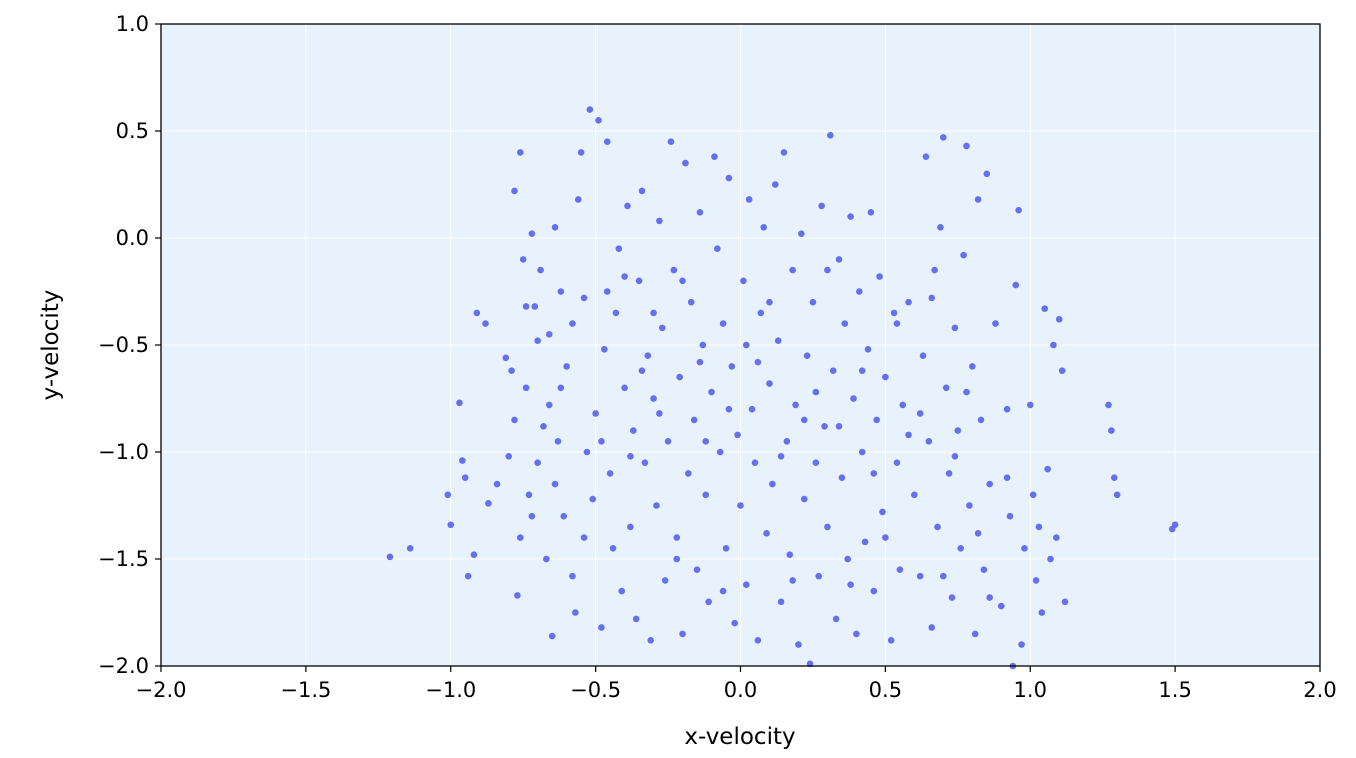 Image resolution: width=1356 pixels, height=758 pixels. I want to click on x-tick-label: 1.0, so click(1030, 690).